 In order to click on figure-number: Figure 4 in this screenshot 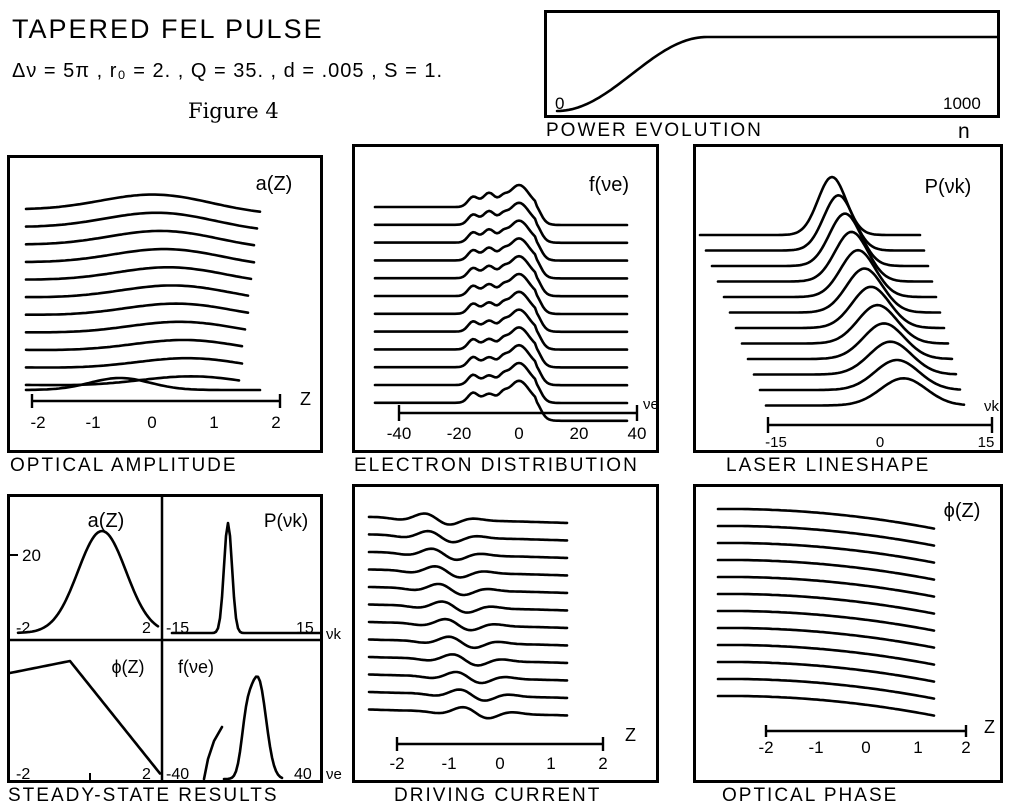, I will do `click(233, 111)`.